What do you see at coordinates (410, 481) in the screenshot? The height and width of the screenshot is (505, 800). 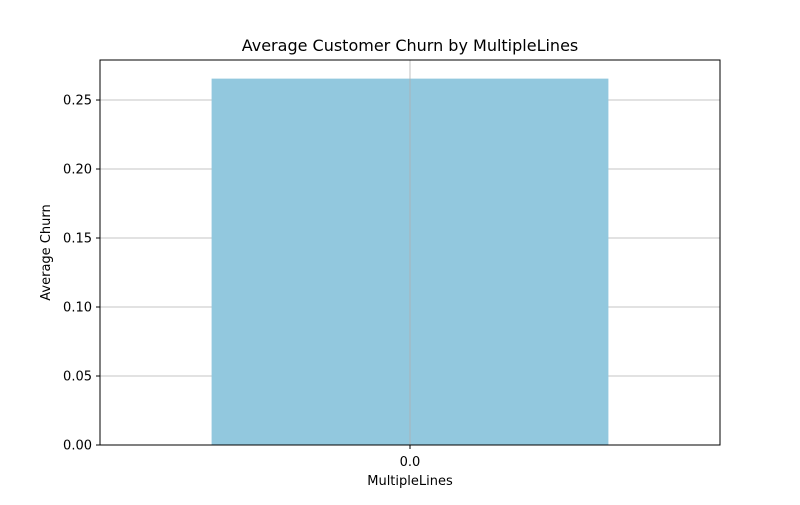 I see `x-axis-label: MultipleLines` at bounding box center [410, 481].